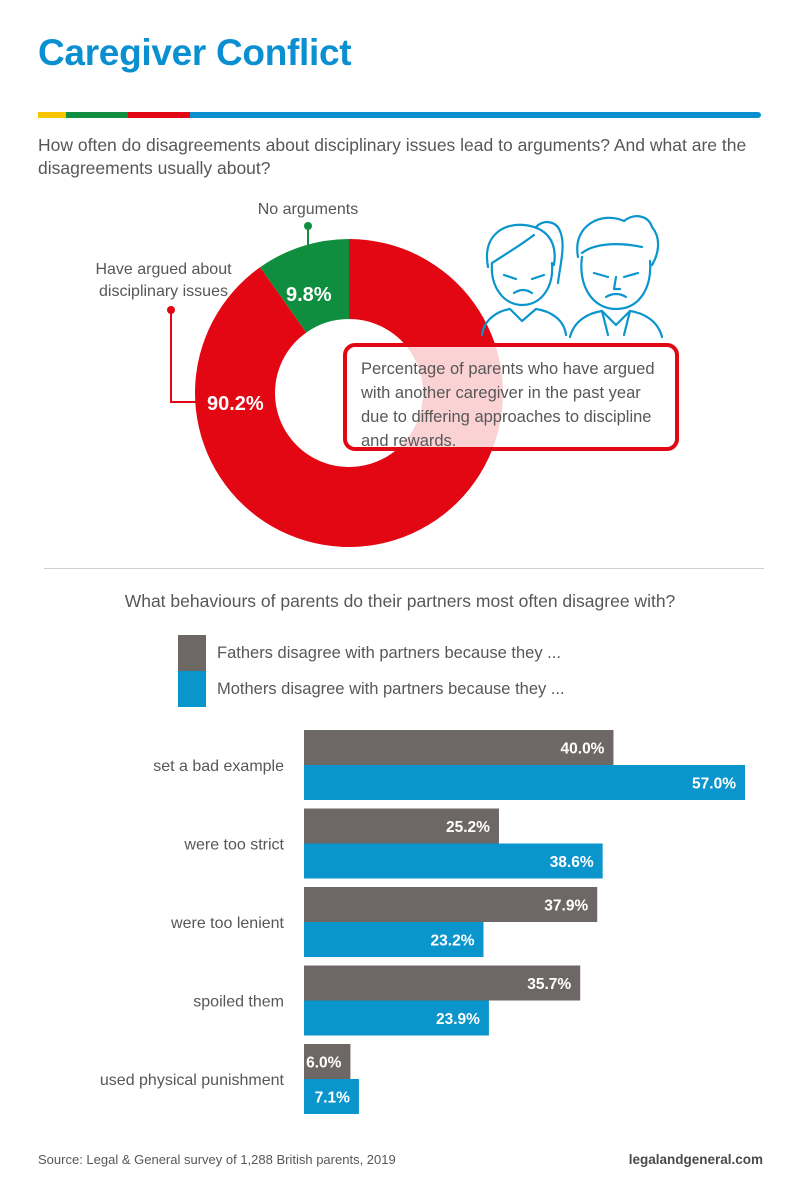 This screenshot has height=1195, width=800. What do you see at coordinates (549, 984) in the screenshot?
I see `bar-value-label: 35.7%` at bounding box center [549, 984].